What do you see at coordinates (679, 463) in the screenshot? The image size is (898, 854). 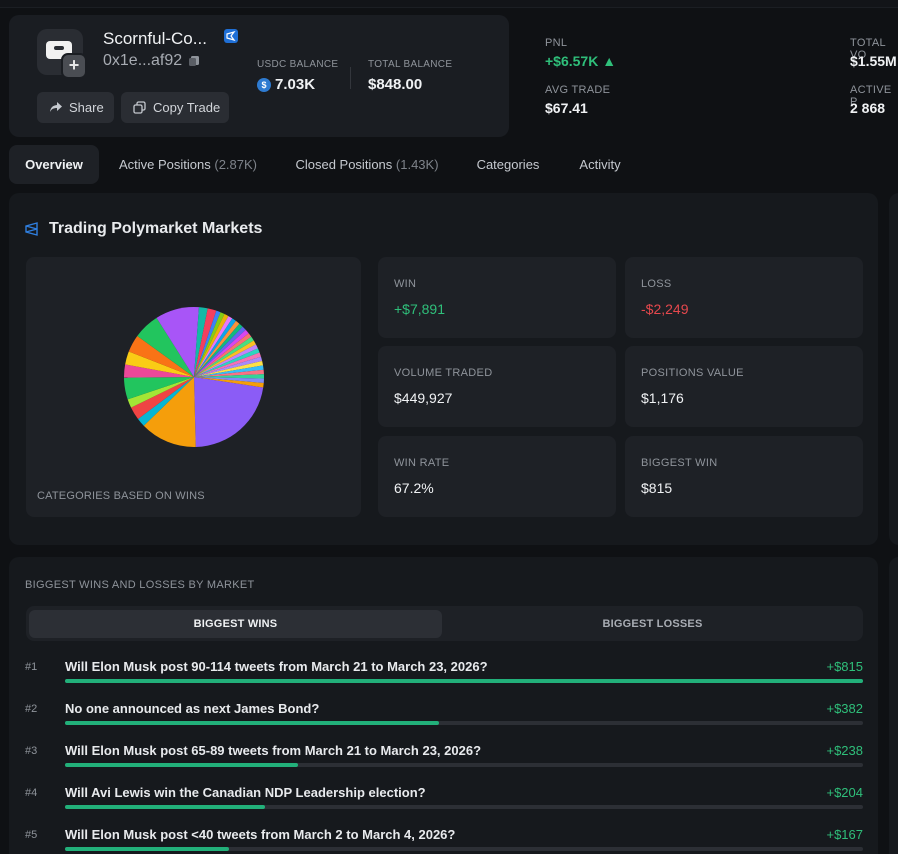 I see `metric-label: BIGGEST WIN` at bounding box center [679, 463].